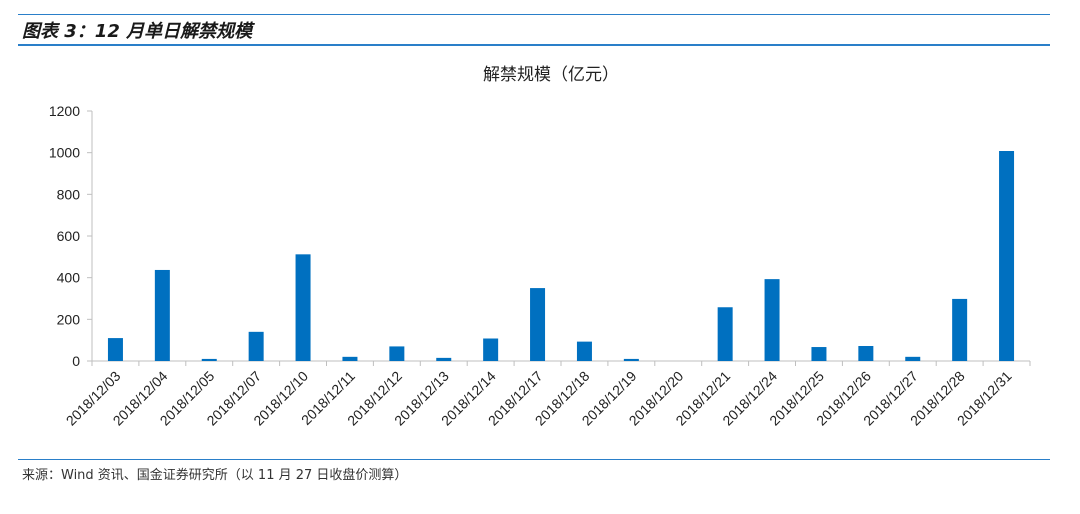 The height and width of the screenshot is (514, 1080). I want to click on y-tick-label: 600, so click(69, 236).